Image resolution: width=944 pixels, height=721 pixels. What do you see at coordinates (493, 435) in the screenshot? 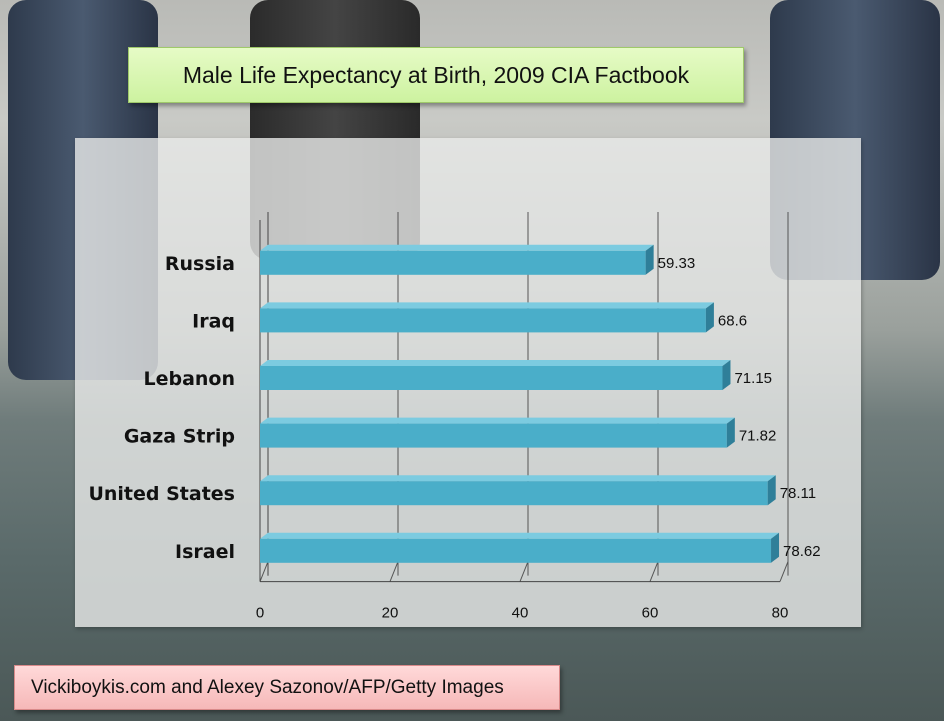
I see `bar-gaza-strip` at bounding box center [493, 435].